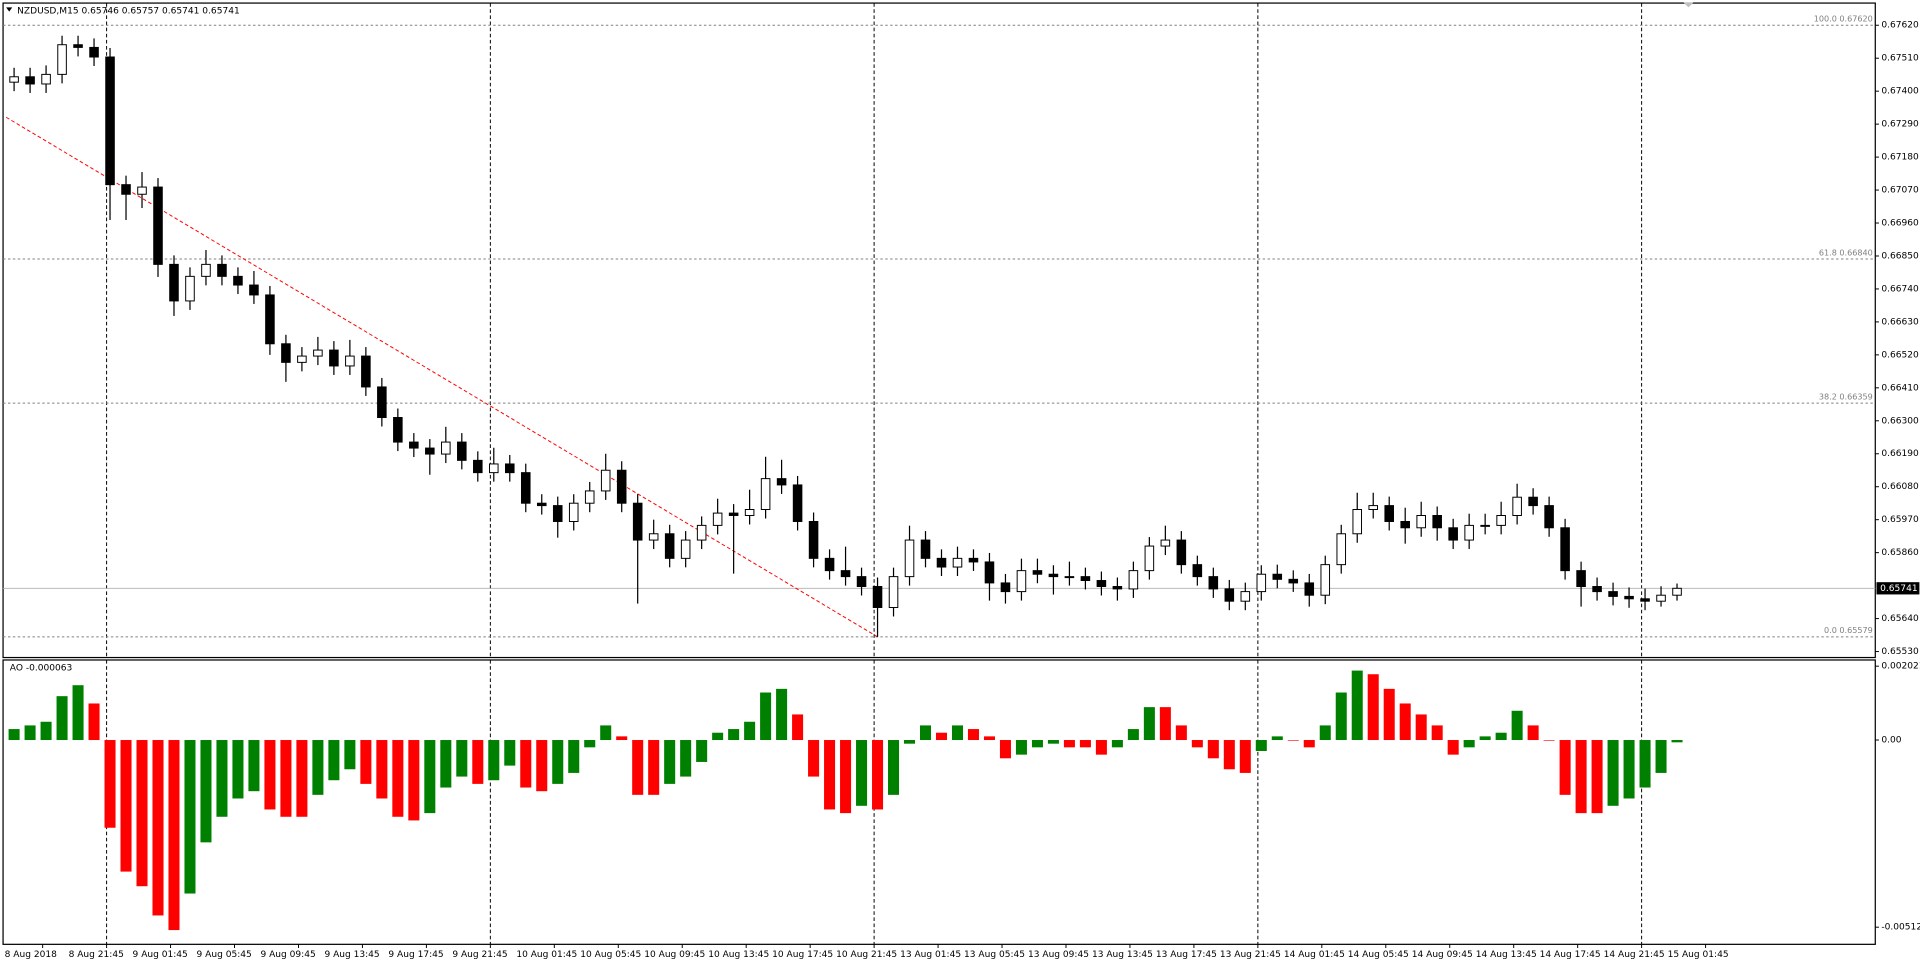  Describe the element at coordinates (802, 955) in the screenshot. I see `x-tick-label: 10 Aug 17:45` at that location.